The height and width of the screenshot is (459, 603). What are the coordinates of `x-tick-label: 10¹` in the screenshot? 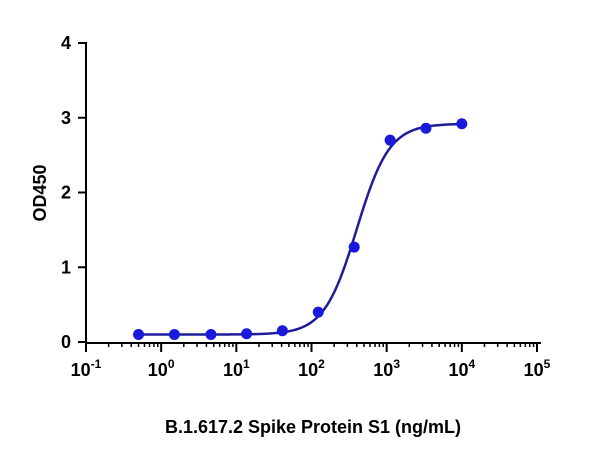 It's located at (236, 368).